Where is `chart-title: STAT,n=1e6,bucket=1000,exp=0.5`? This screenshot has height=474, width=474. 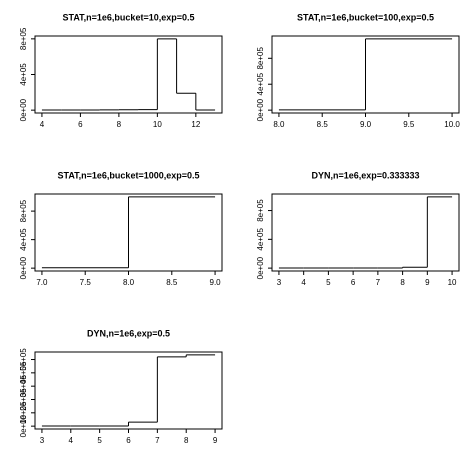
chart-title: STAT,n=1e6,bucket=1000,exp=0.5 is located at coordinates (129, 175).